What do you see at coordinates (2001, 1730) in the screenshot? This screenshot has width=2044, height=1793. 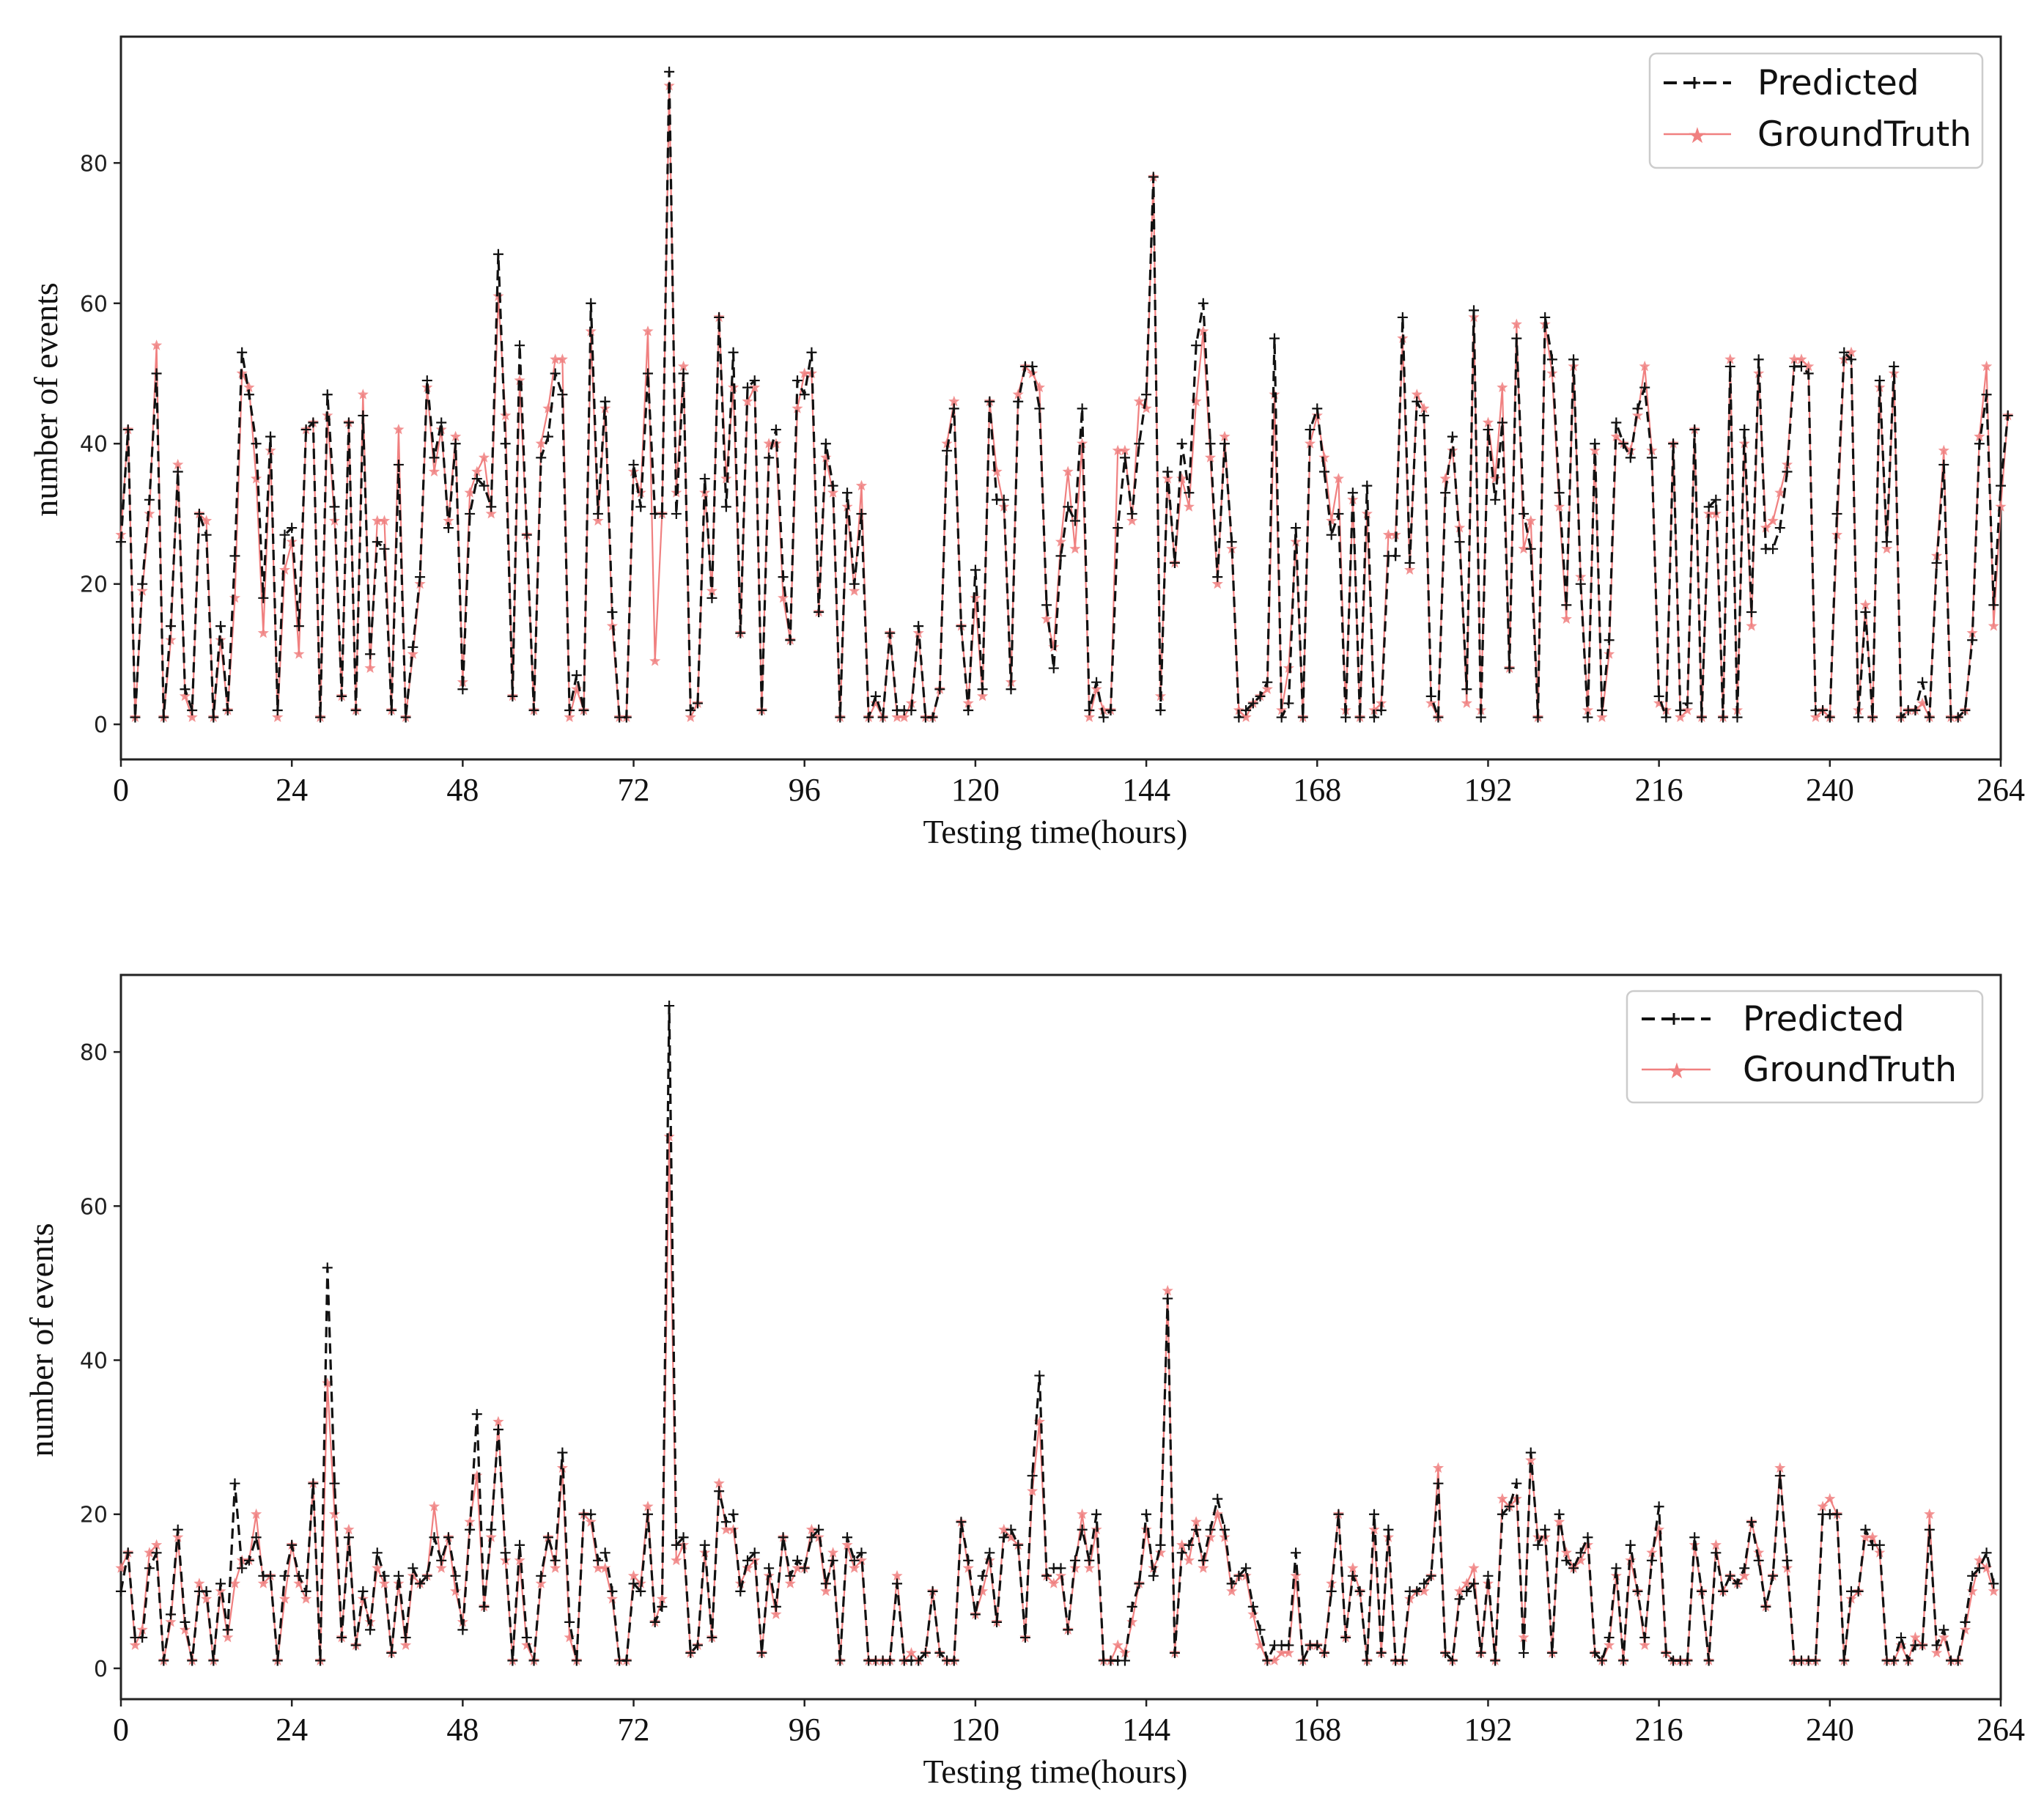 I see `x-tick-label: 264` at bounding box center [2001, 1730].